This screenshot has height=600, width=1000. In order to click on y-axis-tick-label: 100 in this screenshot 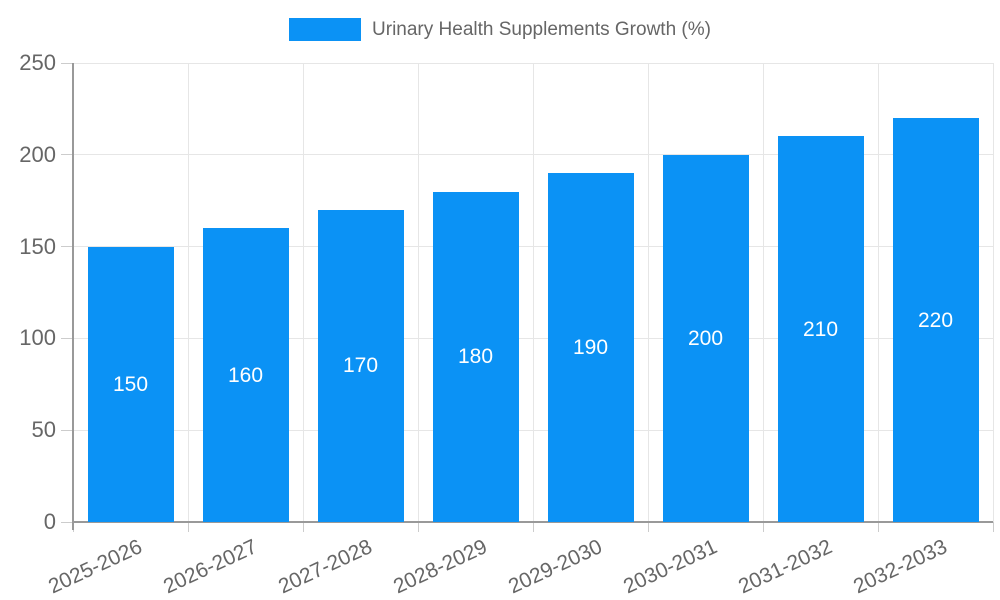, I will do `click(37, 338)`.